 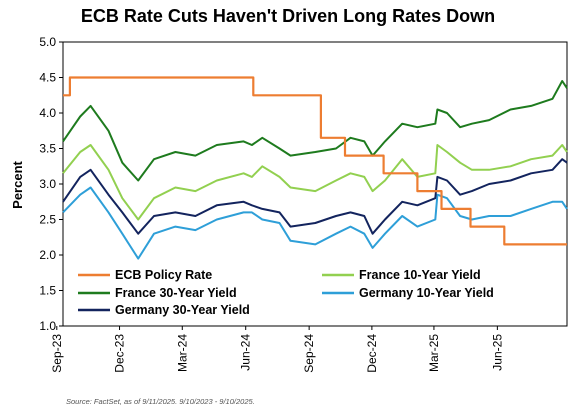 What do you see at coordinates (120, 353) in the screenshot?
I see `x-tick-label: Dec-23` at bounding box center [120, 353].